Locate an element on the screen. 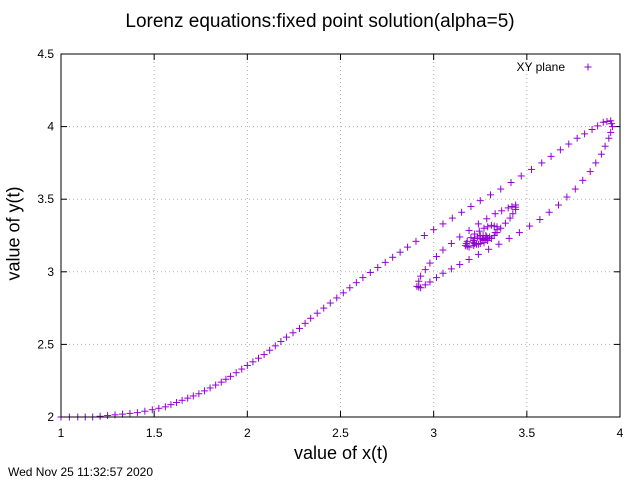 The image size is (640, 480). timestamp: Wed Nov 25 11:32:57 2020 is located at coordinates (80, 472).